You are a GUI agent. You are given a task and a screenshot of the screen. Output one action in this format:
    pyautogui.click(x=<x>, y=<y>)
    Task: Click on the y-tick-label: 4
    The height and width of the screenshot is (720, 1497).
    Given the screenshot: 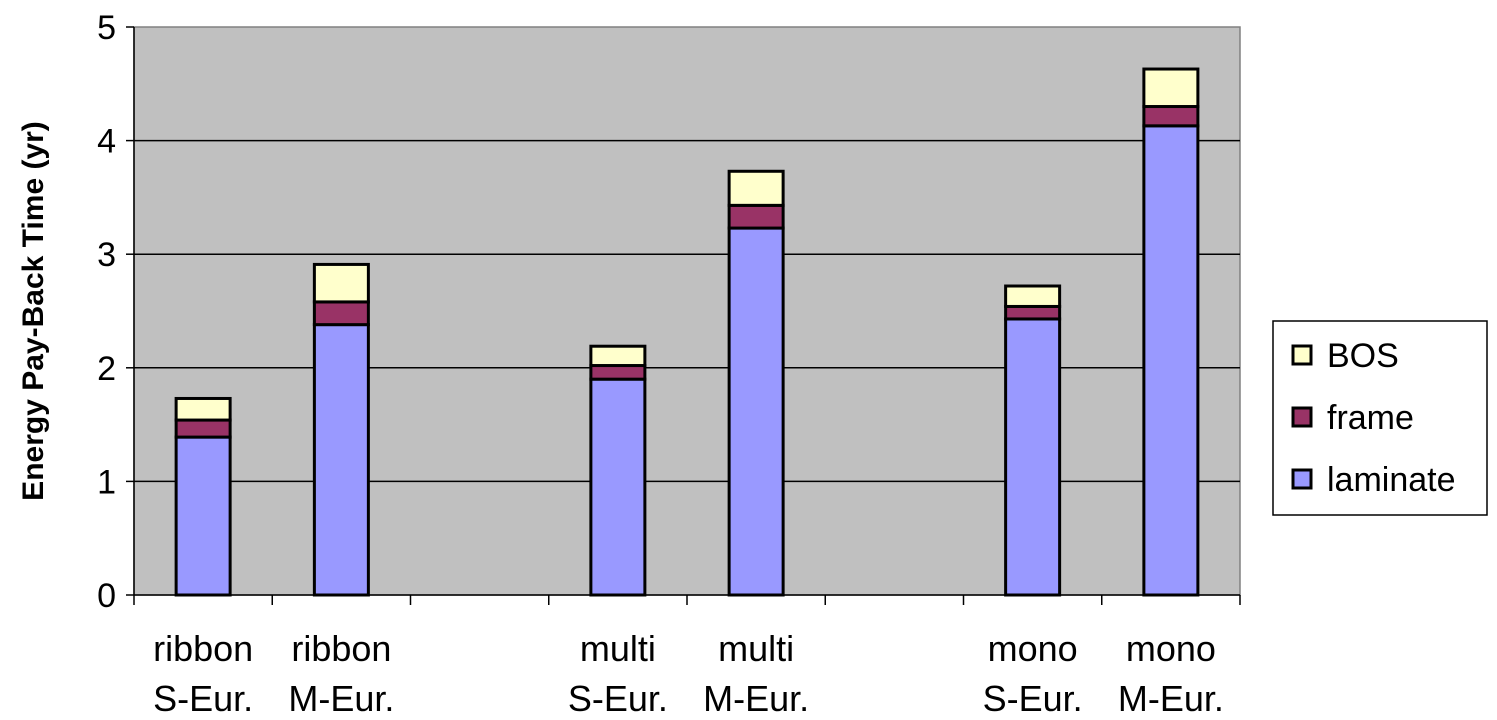 What is the action you would take?
    pyautogui.click(x=106, y=142)
    